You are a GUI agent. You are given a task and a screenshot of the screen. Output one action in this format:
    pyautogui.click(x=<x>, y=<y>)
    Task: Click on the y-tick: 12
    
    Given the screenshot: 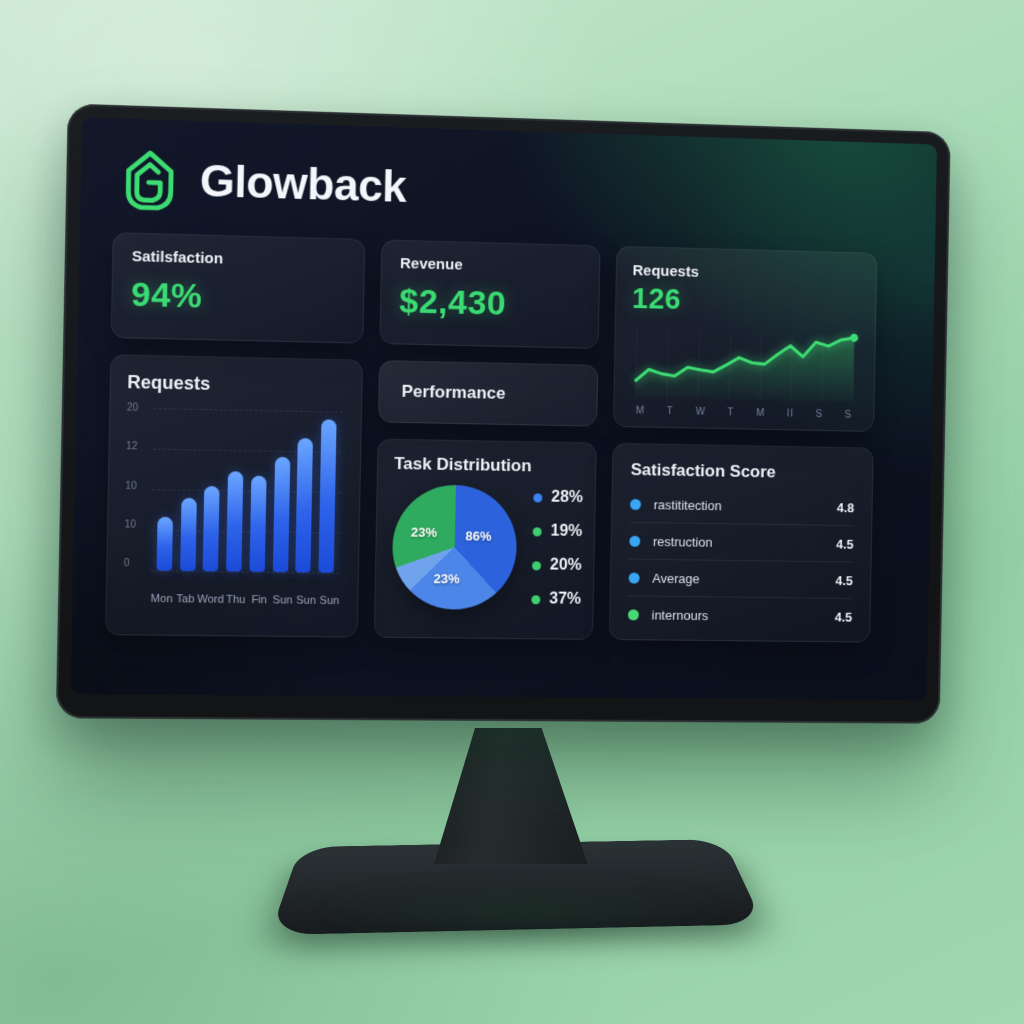 What is the action you would take?
    pyautogui.click(x=131, y=447)
    